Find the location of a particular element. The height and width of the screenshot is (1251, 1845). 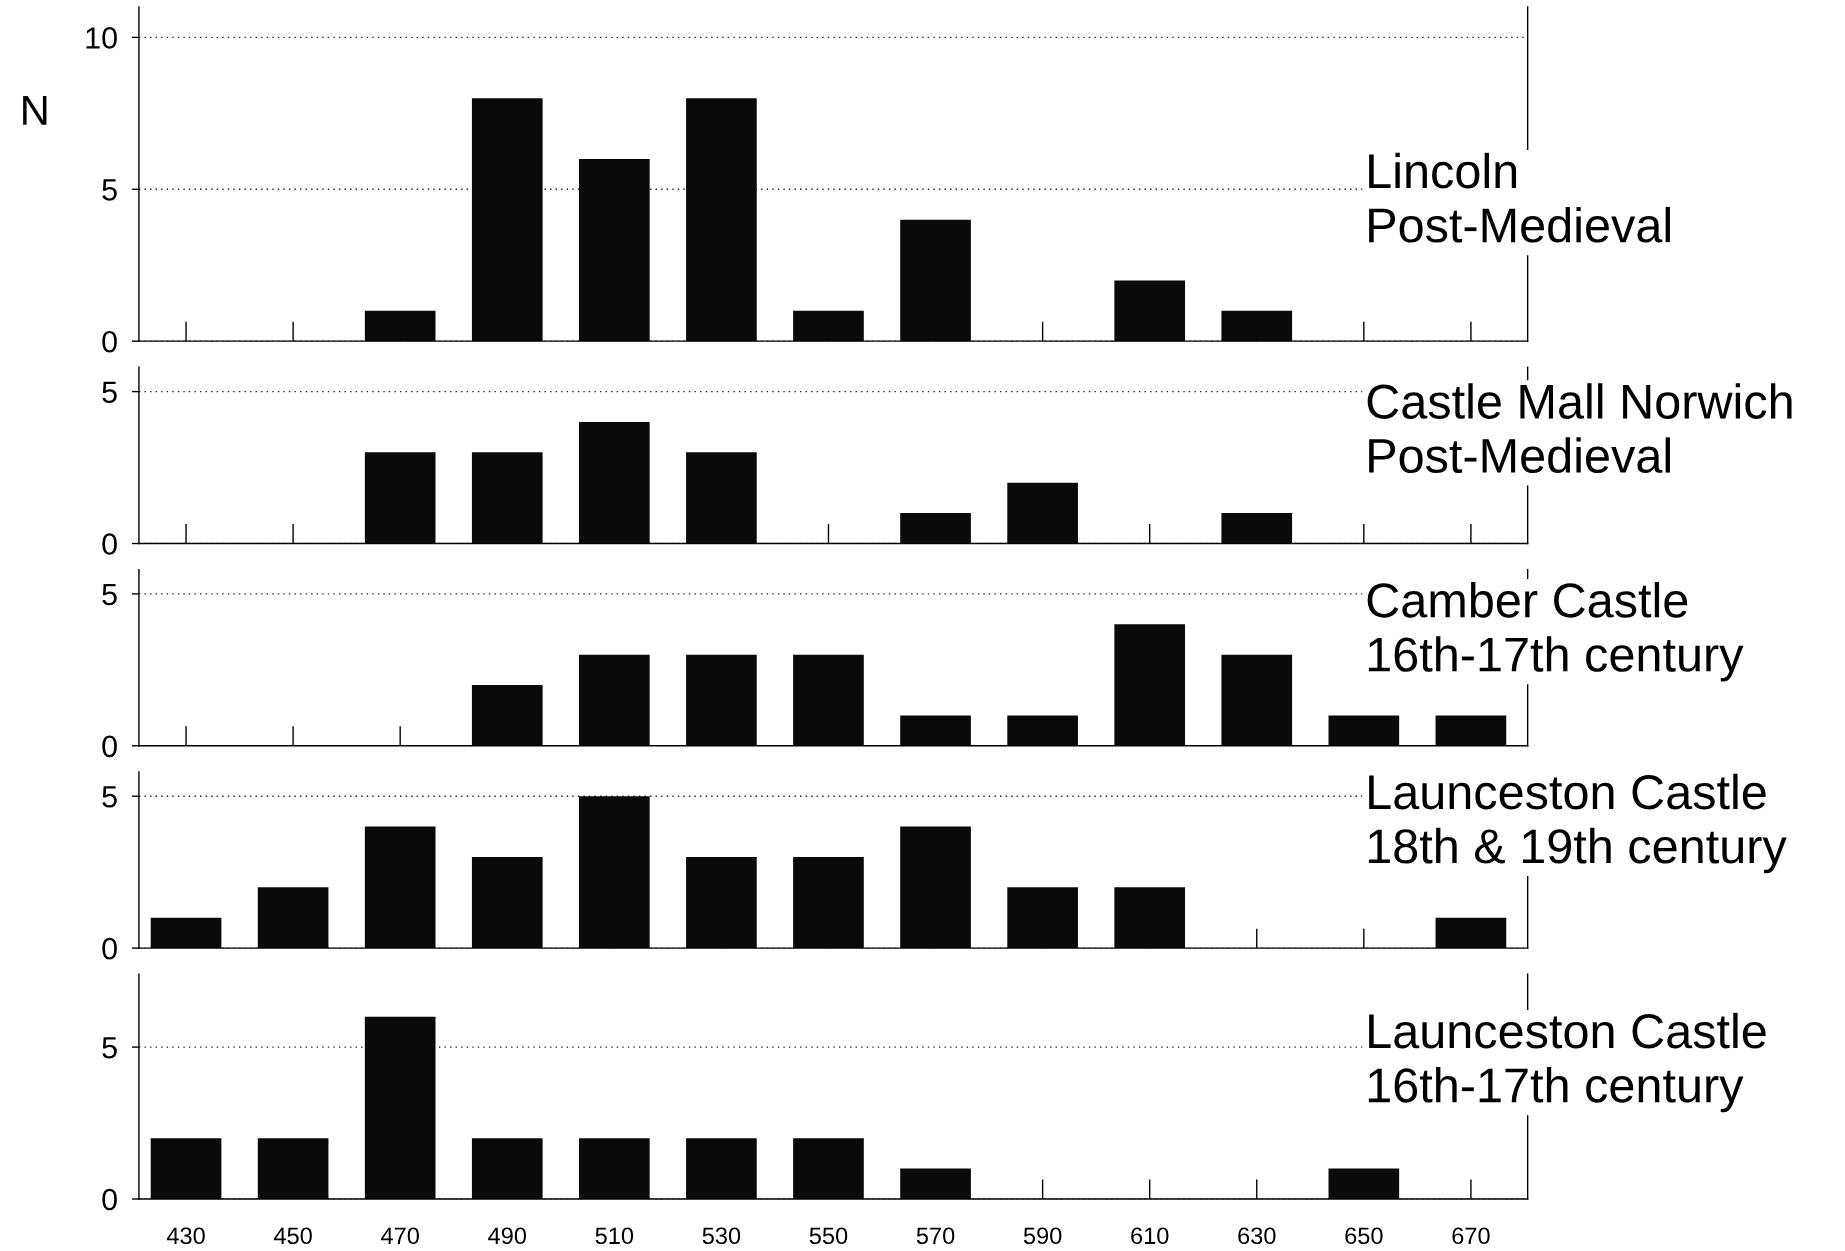

y-tick-label: 10 is located at coordinates (101, 38).